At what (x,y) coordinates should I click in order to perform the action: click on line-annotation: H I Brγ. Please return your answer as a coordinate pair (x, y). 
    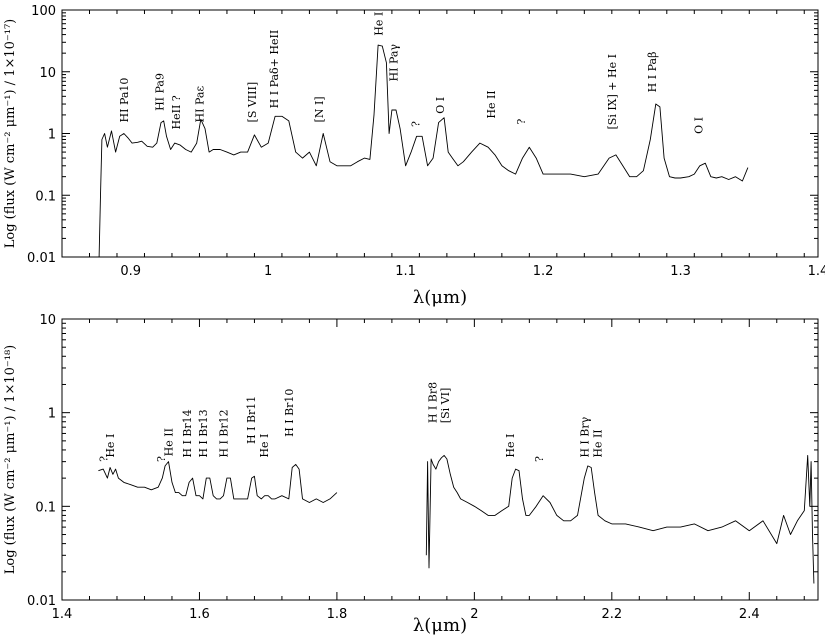
    Looking at the image, I should click on (584, 436).